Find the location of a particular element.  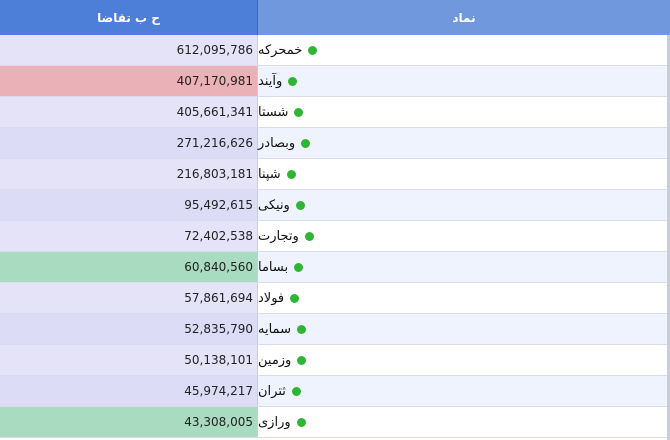

symbol-cell: بساما is located at coordinates (464, 267).